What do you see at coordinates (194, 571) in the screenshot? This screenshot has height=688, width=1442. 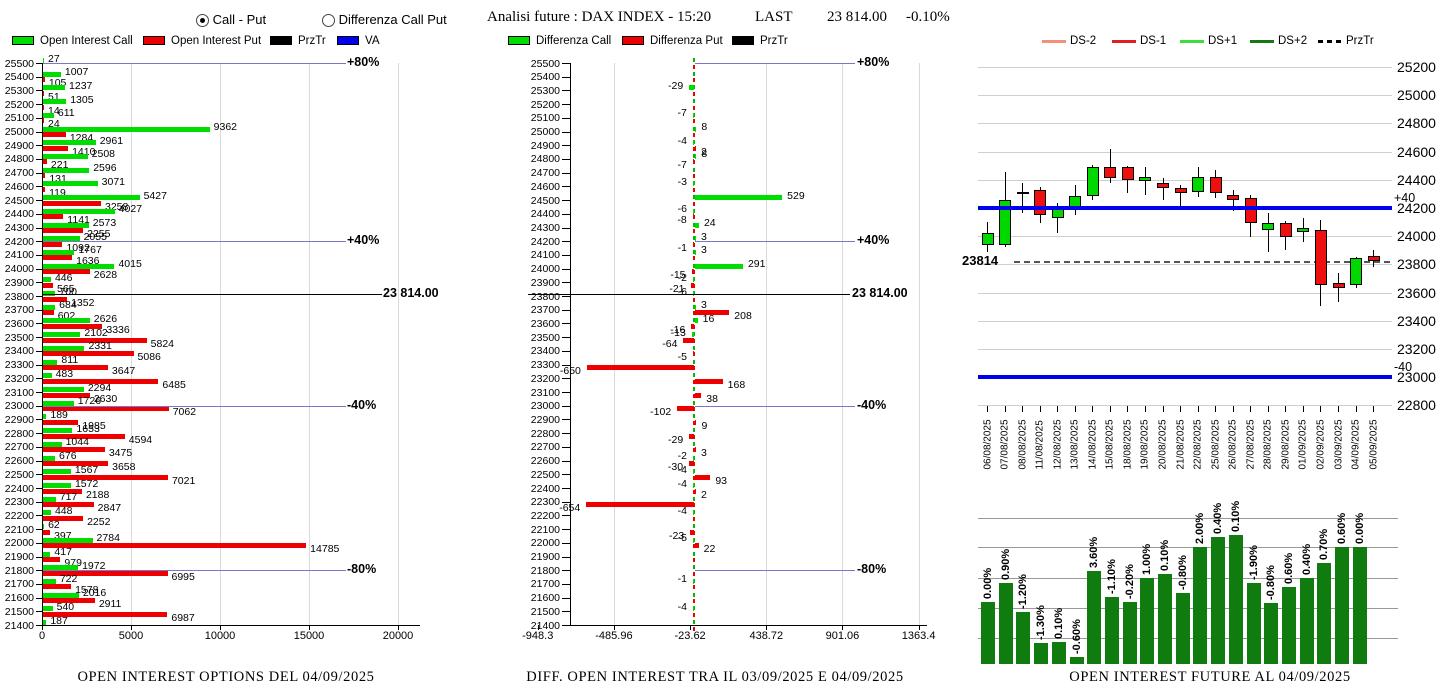 I see `ref-line--80%` at bounding box center [194, 571].